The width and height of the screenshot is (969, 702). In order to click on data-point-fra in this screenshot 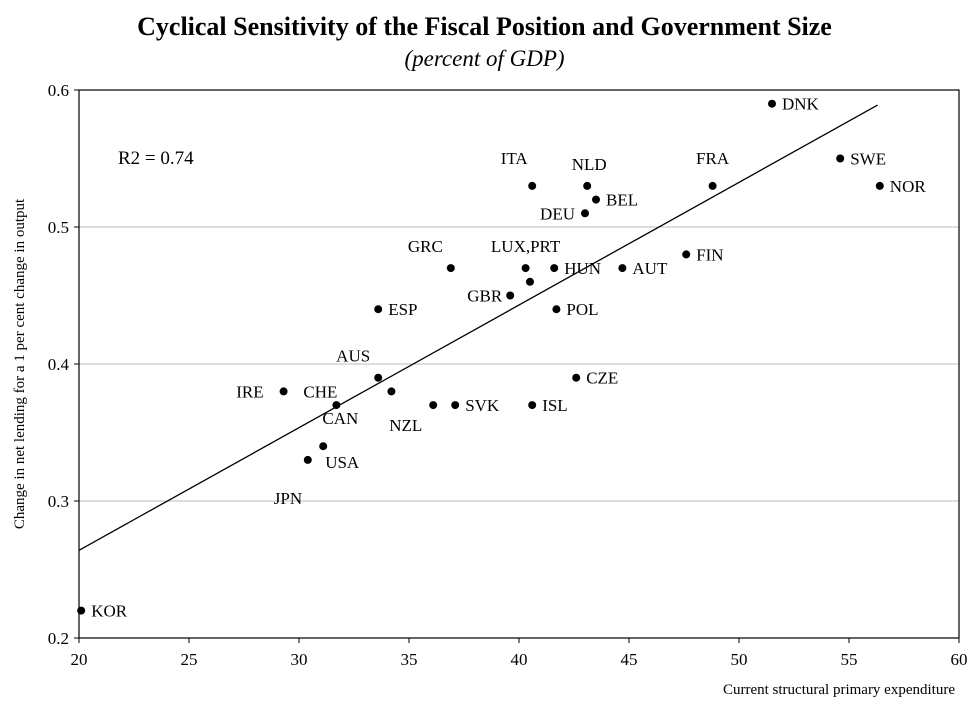, I will do `click(712, 185)`.